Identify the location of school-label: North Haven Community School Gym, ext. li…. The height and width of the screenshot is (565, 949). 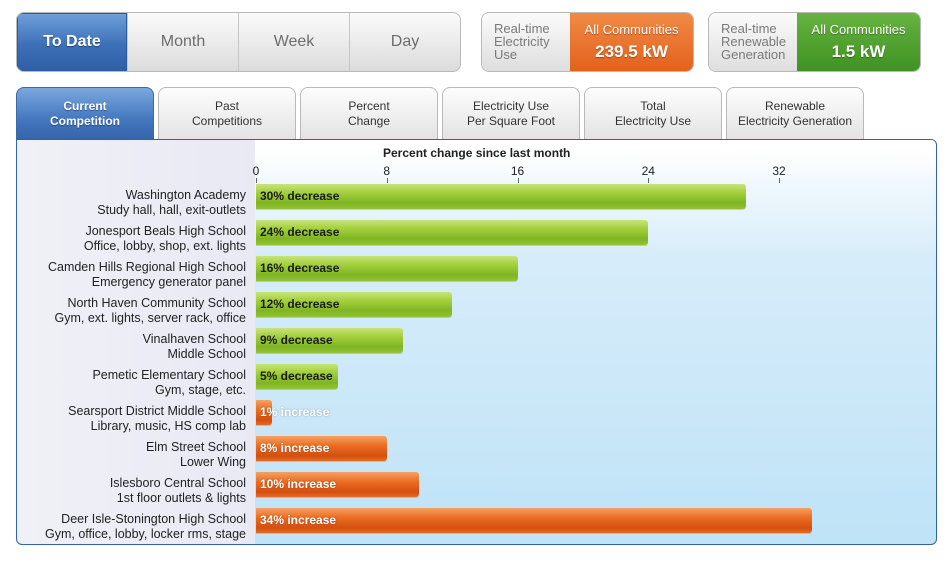
(132, 311).